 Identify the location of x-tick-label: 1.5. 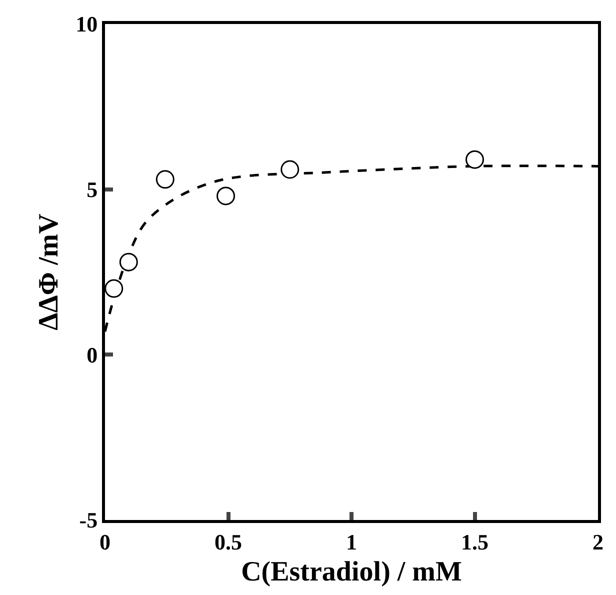
(474, 541).